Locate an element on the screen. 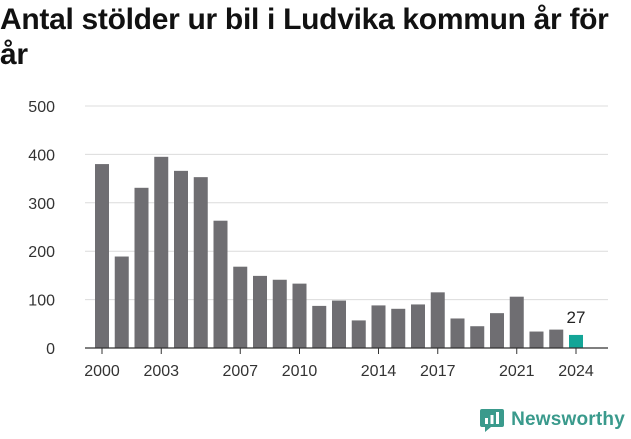  bar-2003 is located at coordinates (161, 252).